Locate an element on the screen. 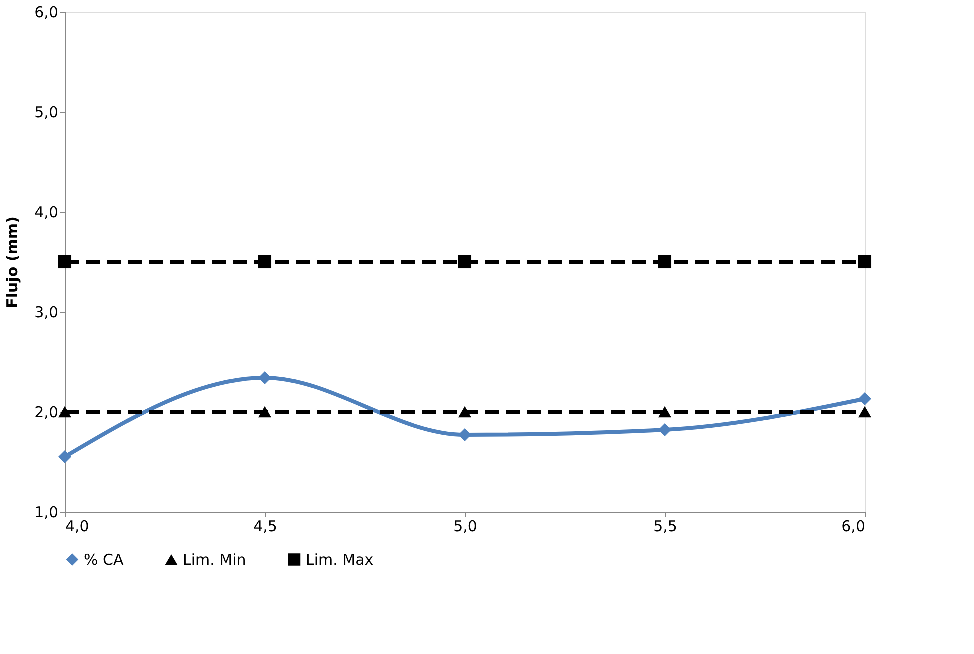 The image size is (974, 654). y-tick-label: 1,0 is located at coordinates (46, 513).